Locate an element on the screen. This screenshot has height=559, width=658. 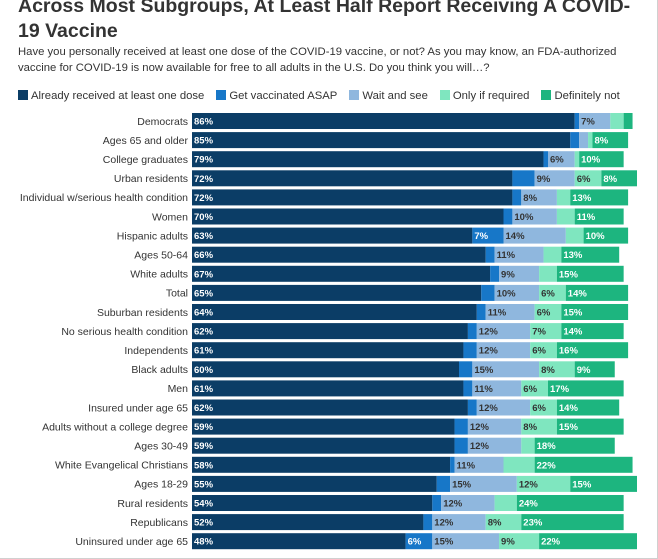
legend-item-1: Get vaccinated ASAP is located at coordinates (276, 96).